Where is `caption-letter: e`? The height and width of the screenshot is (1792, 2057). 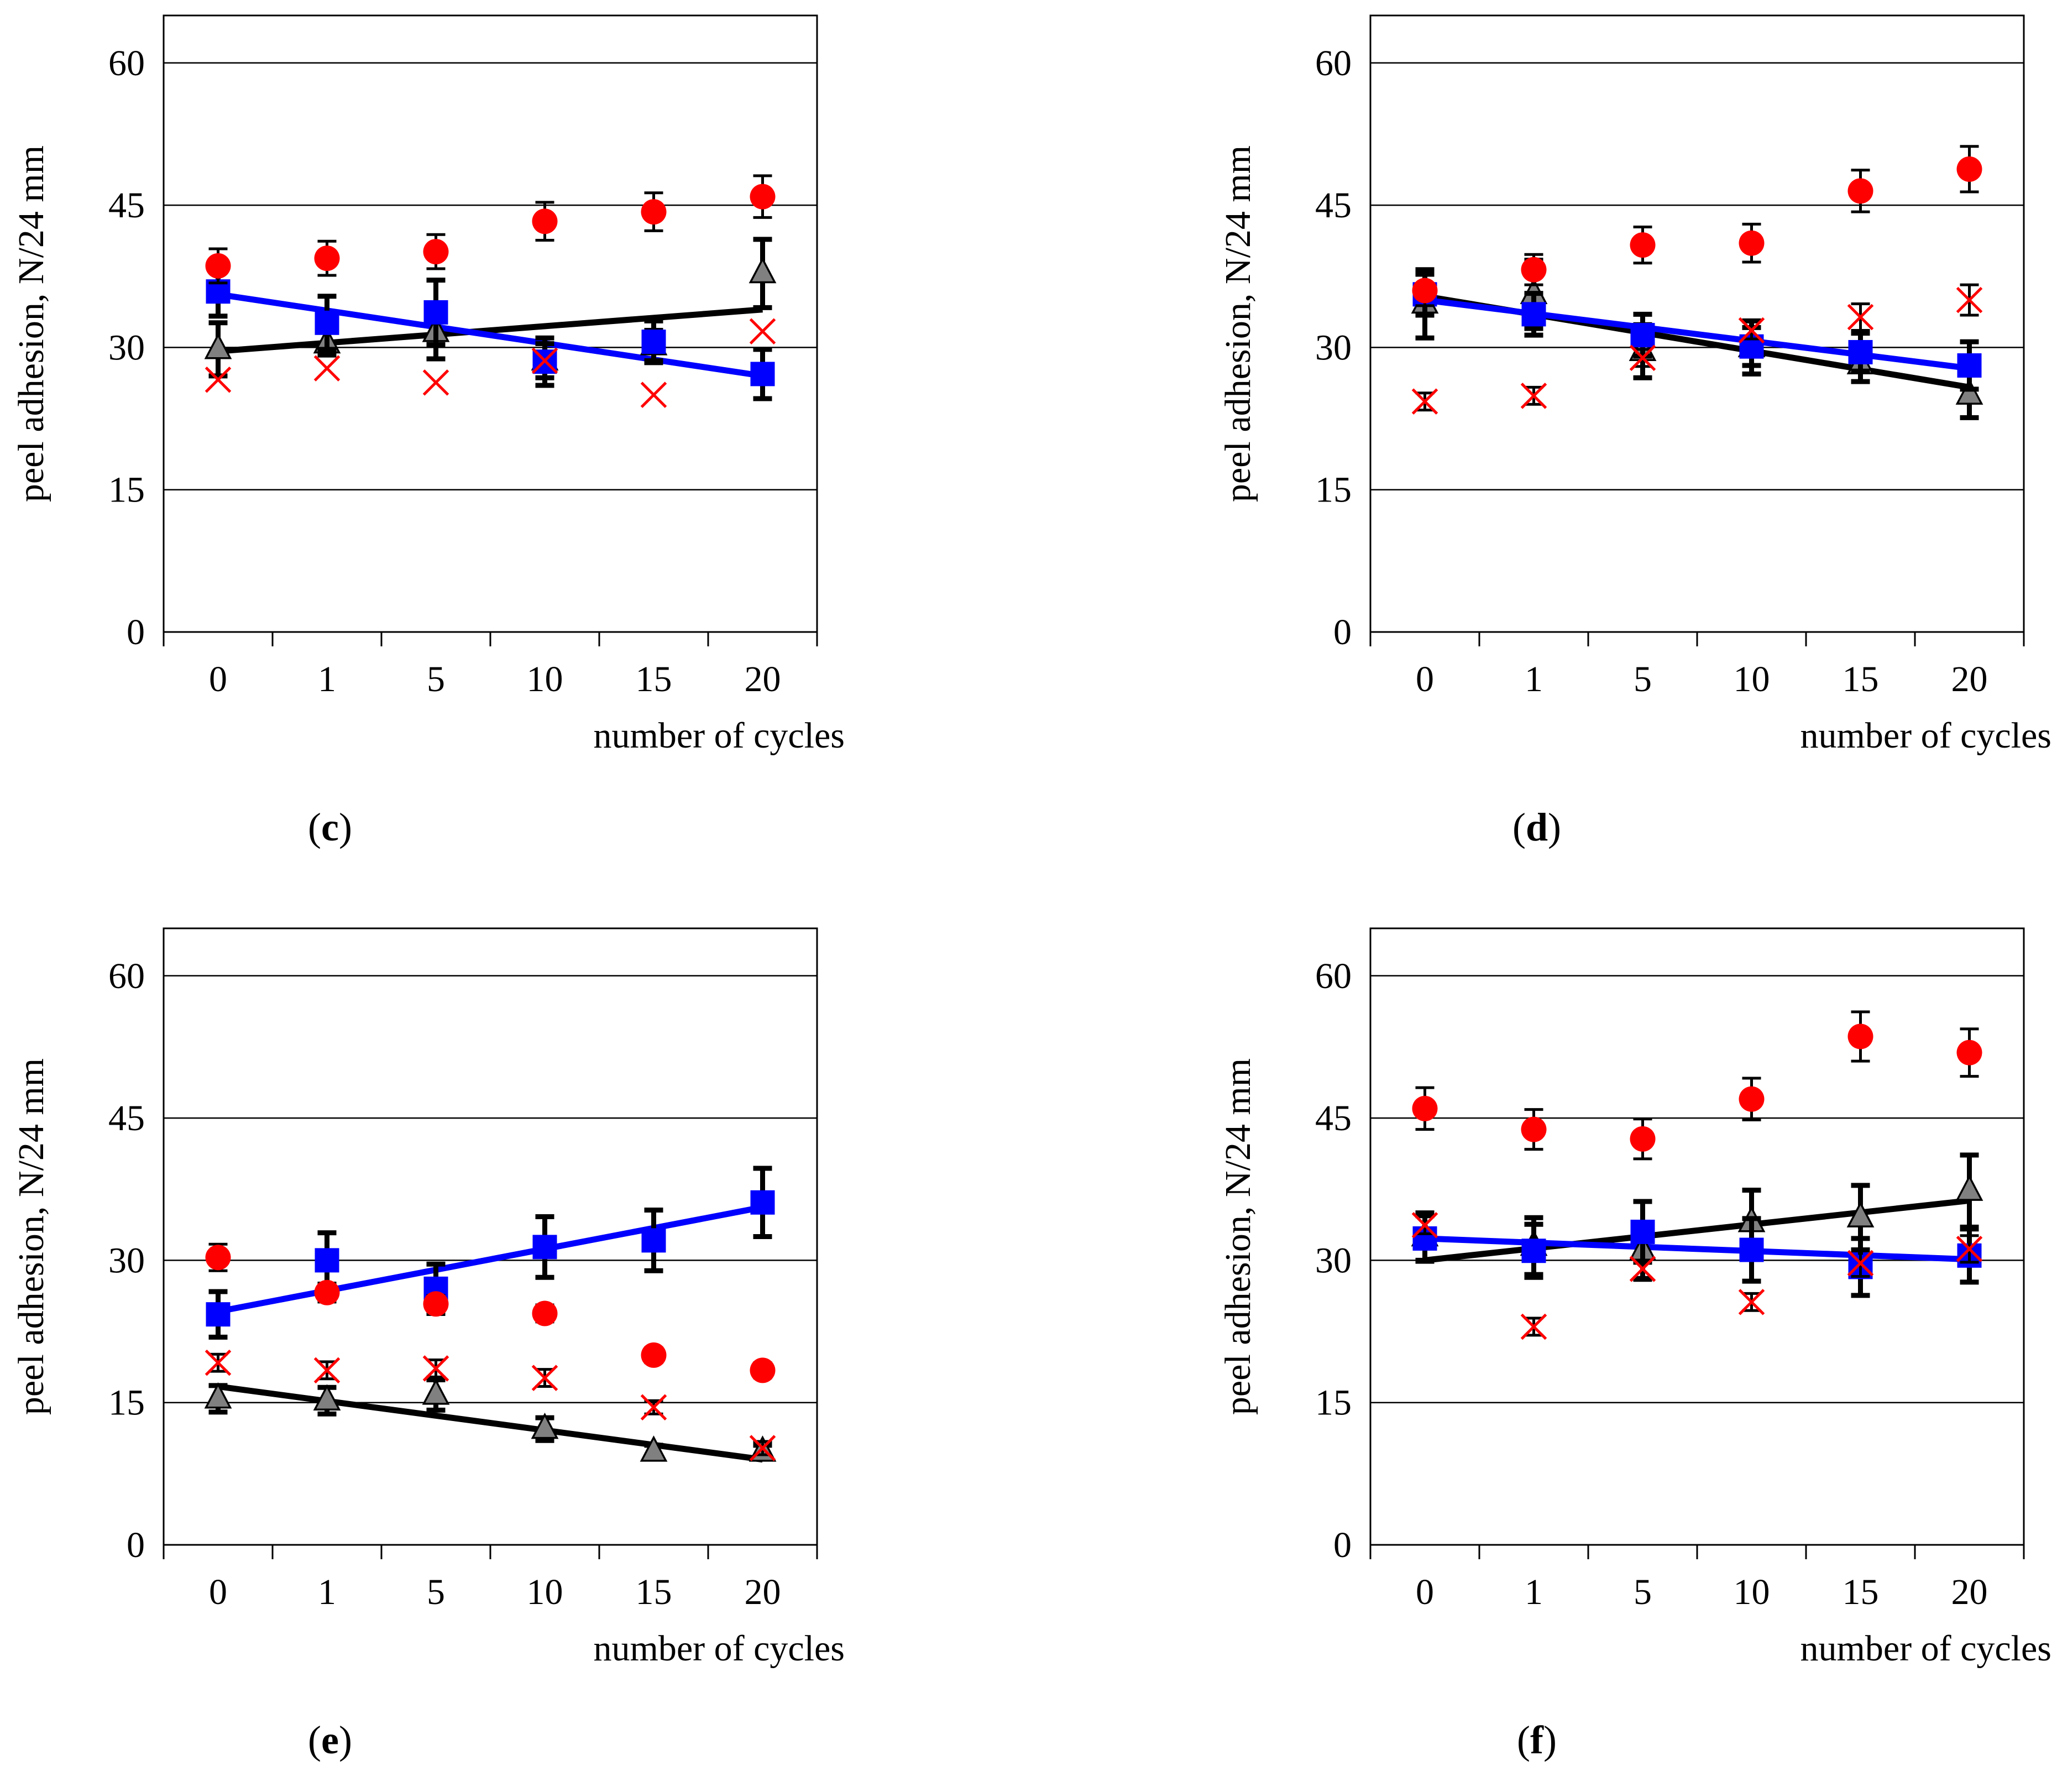 caption-letter: e is located at coordinates (330, 1740).